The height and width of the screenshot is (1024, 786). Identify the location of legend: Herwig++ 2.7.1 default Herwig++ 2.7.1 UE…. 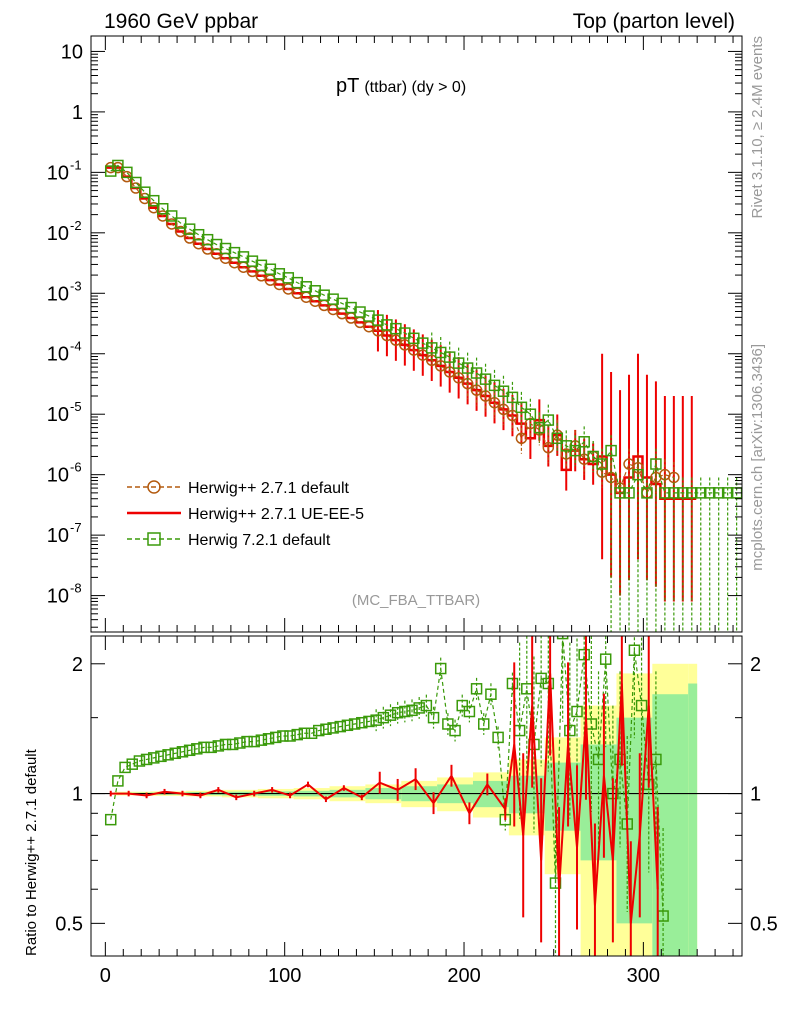
(245, 514).